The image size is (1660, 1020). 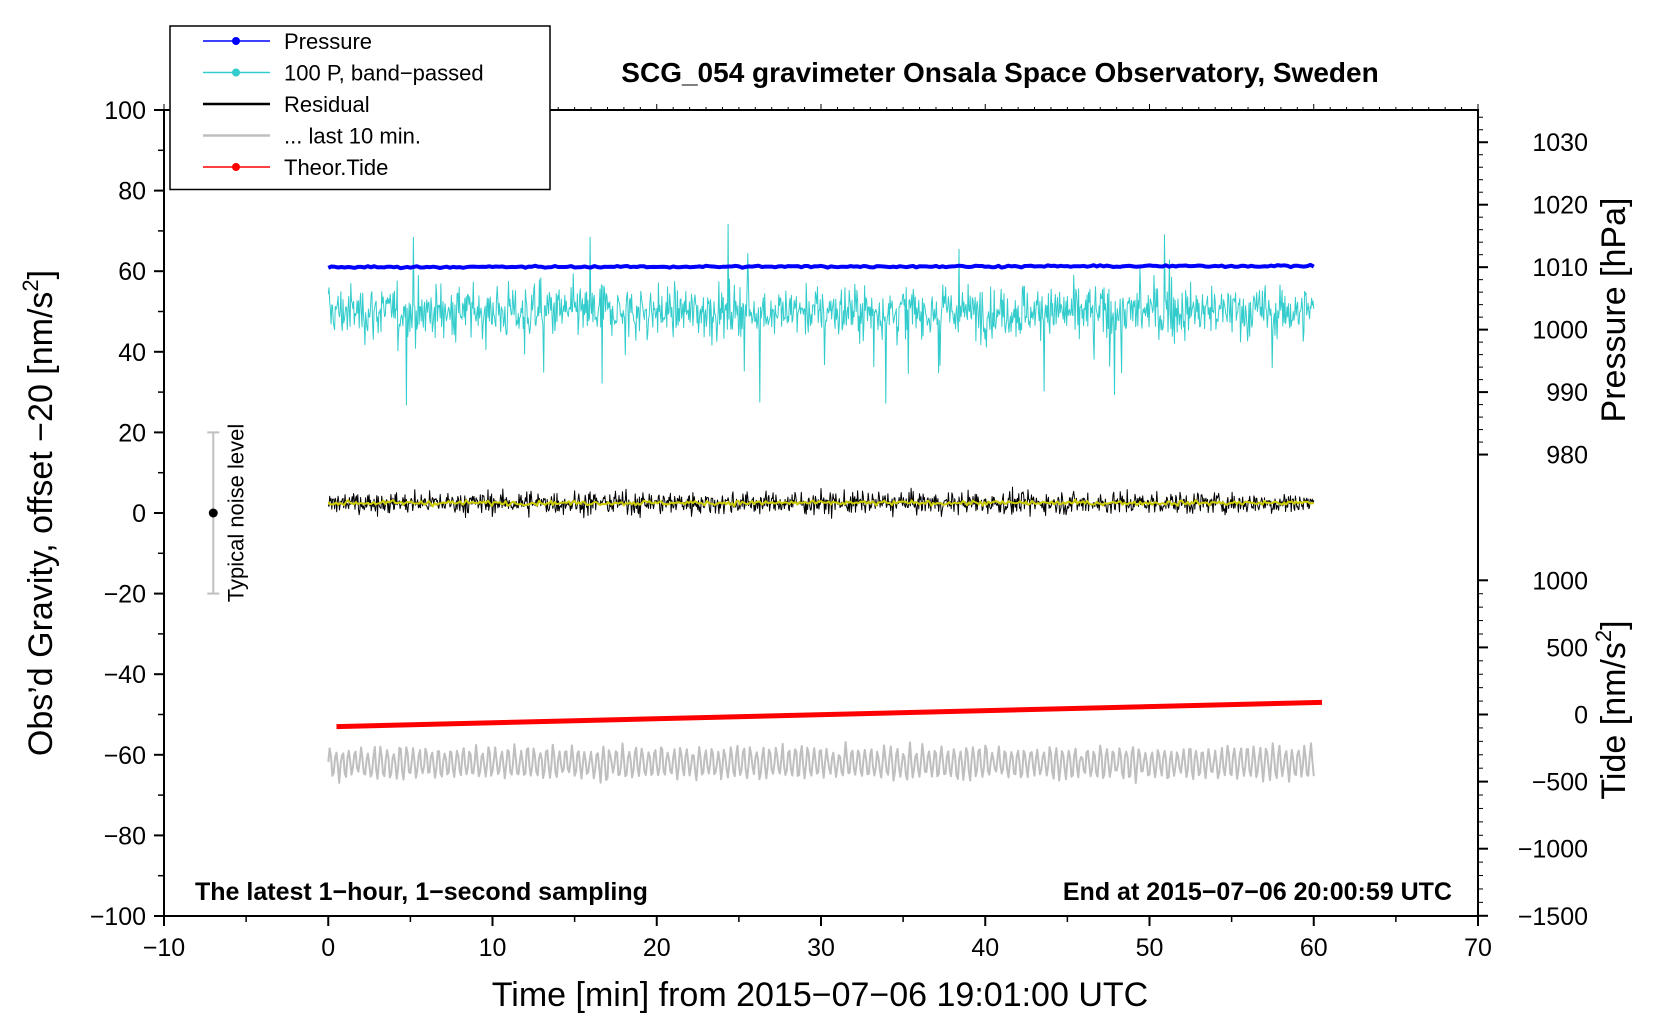 What do you see at coordinates (125, 595) in the screenshot?
I see `y-tick-label: −20` at bounding box center [125, 595].